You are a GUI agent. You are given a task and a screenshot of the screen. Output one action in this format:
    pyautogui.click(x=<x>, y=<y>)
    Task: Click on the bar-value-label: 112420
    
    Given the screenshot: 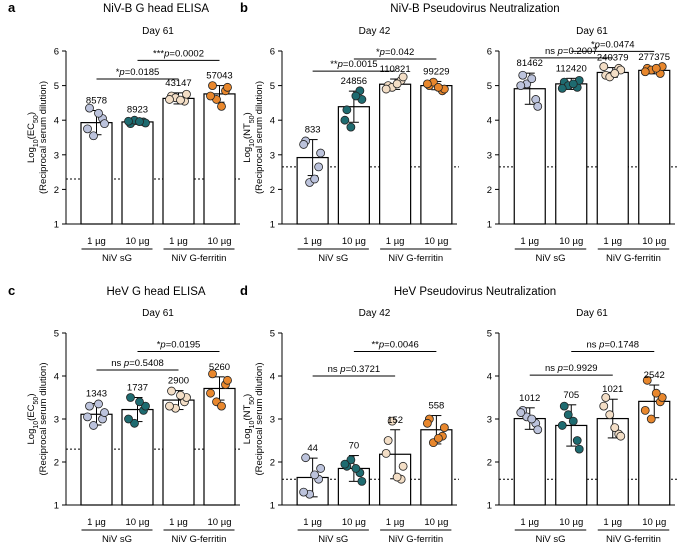 What is the action you would take?
    pyautogui.click(x=571, y=68)
    